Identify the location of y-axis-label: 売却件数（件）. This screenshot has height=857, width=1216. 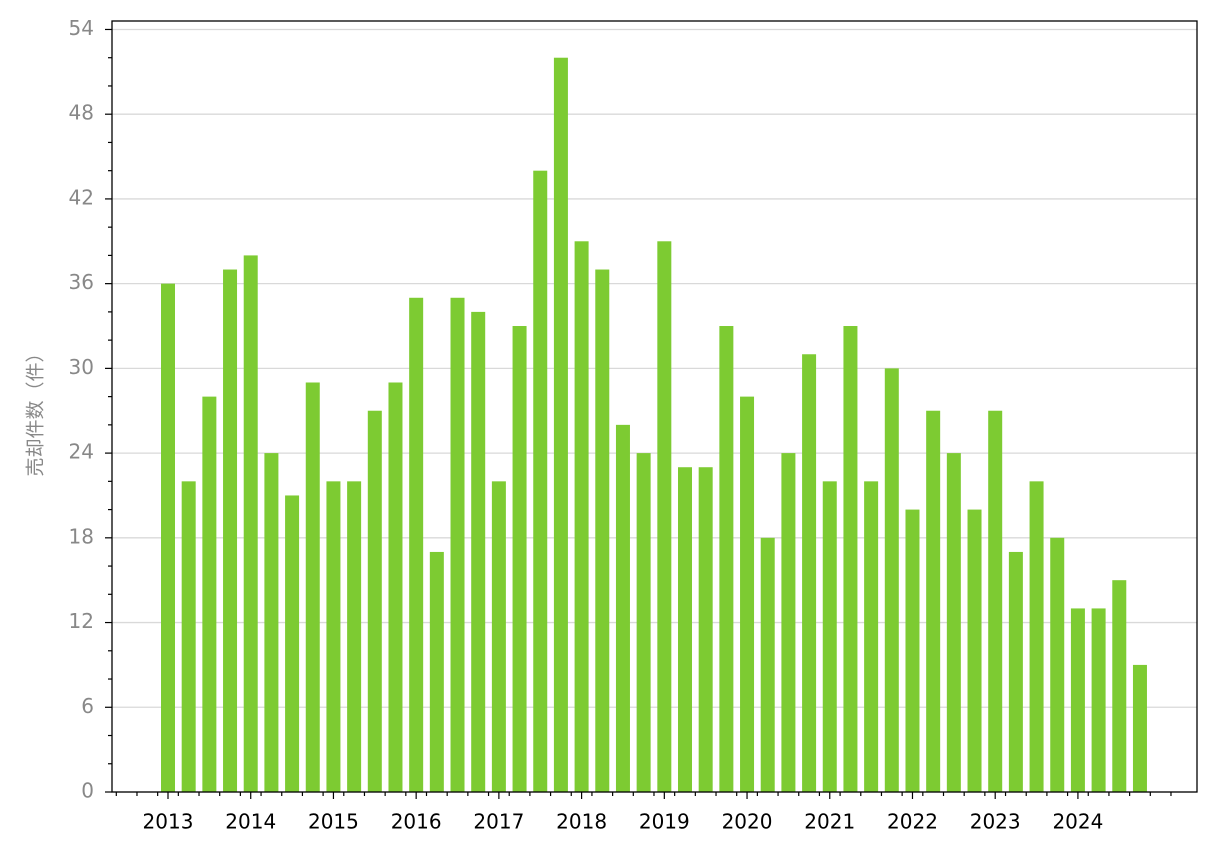
(36, 409).